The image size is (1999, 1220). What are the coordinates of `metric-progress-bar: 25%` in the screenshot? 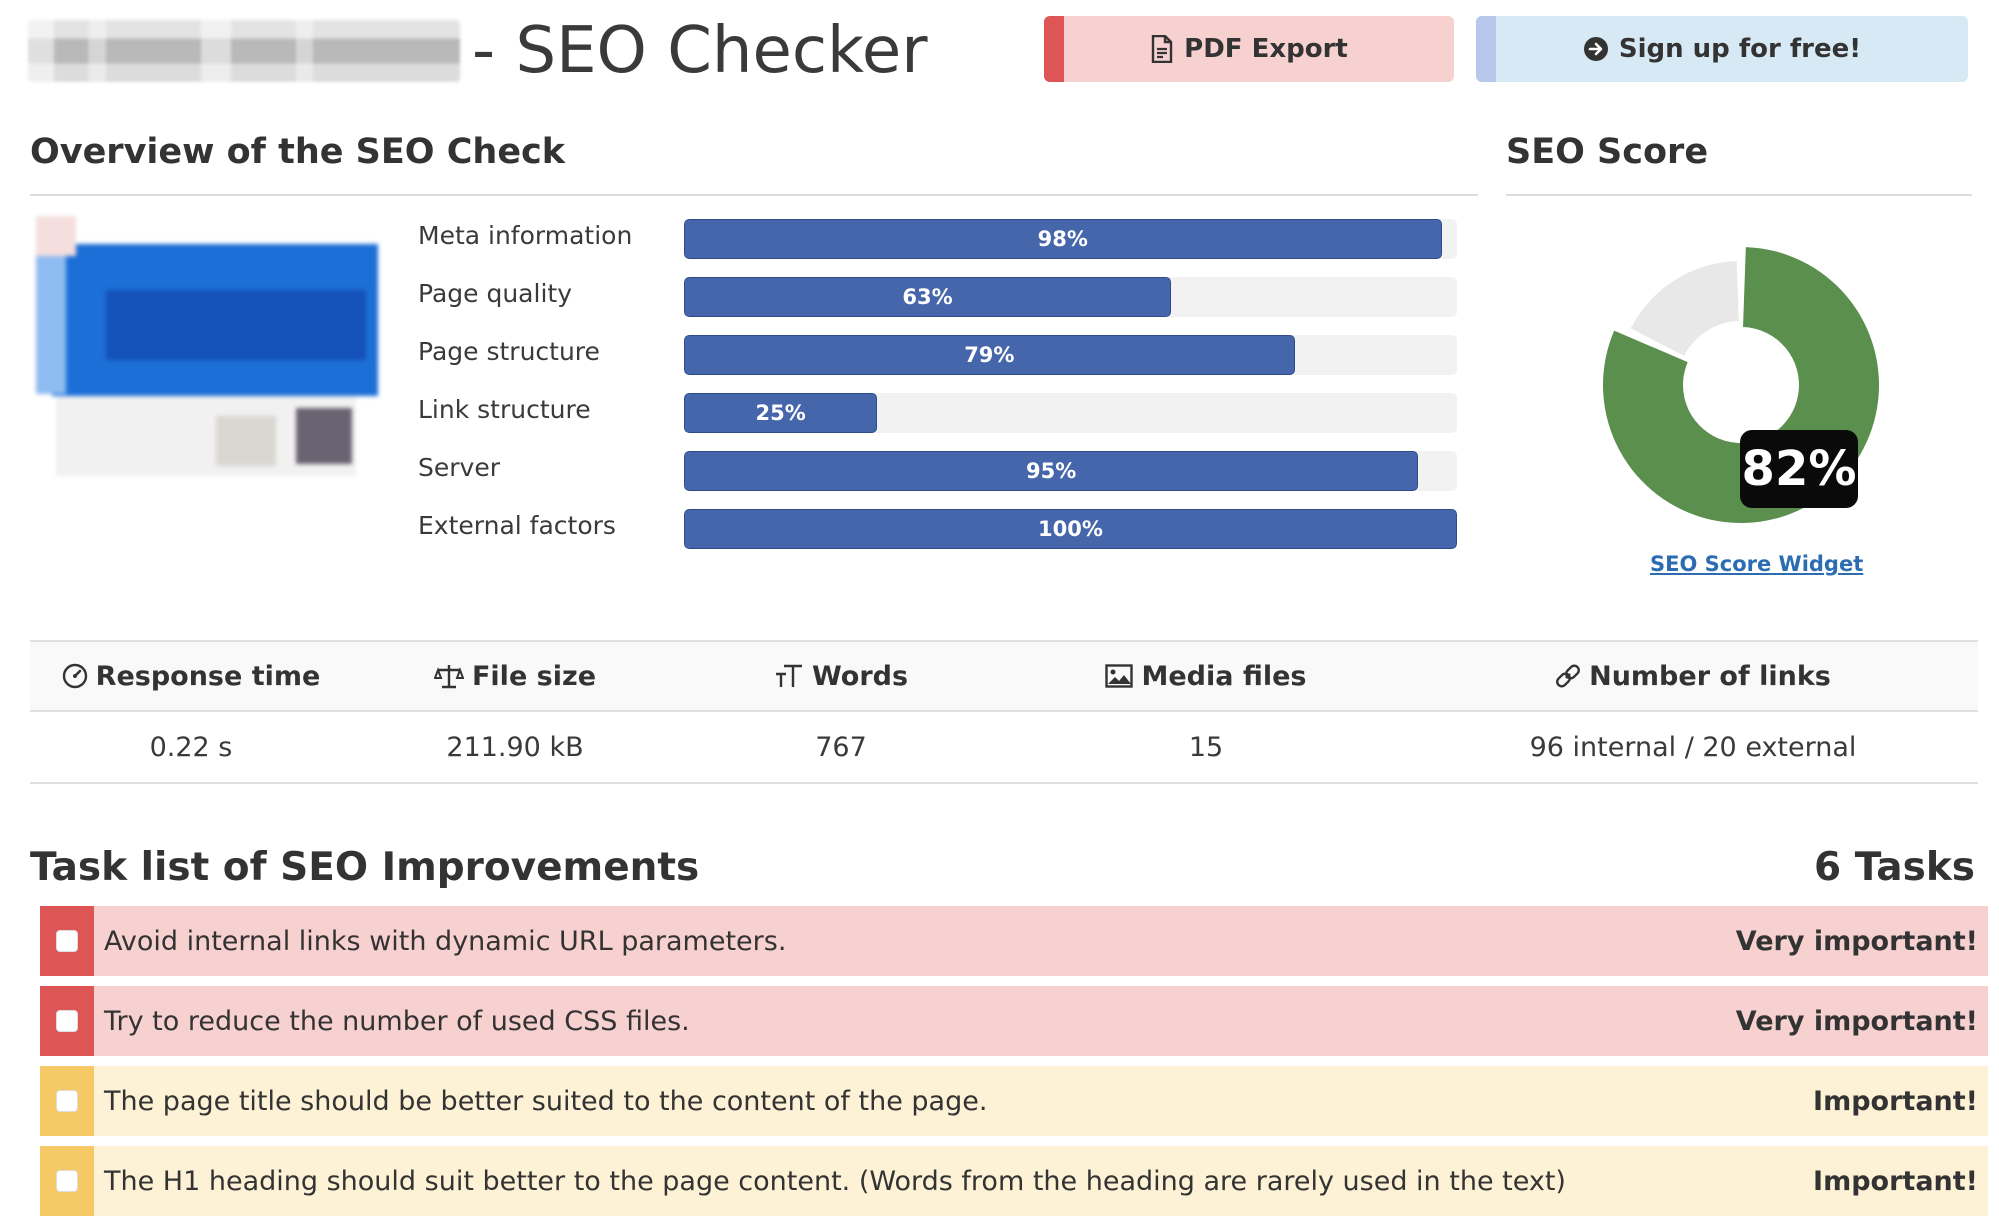 It's located at (1070, 413).